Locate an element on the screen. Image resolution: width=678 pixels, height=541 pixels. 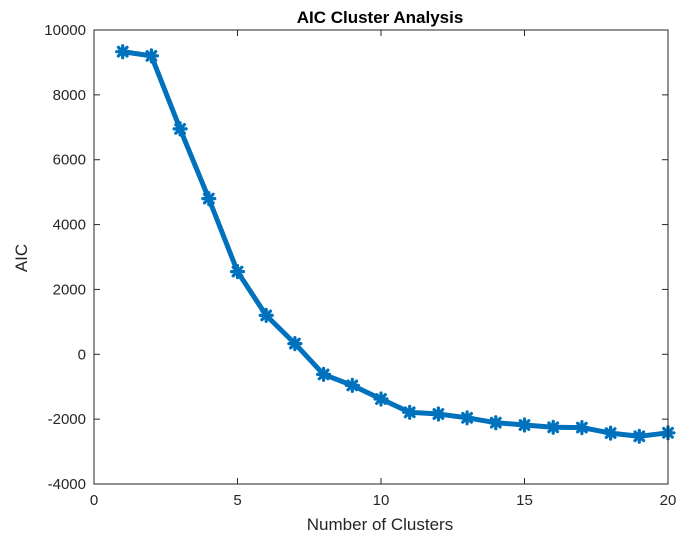
y-tick-label: 0 is located at coordinates (82, 354).